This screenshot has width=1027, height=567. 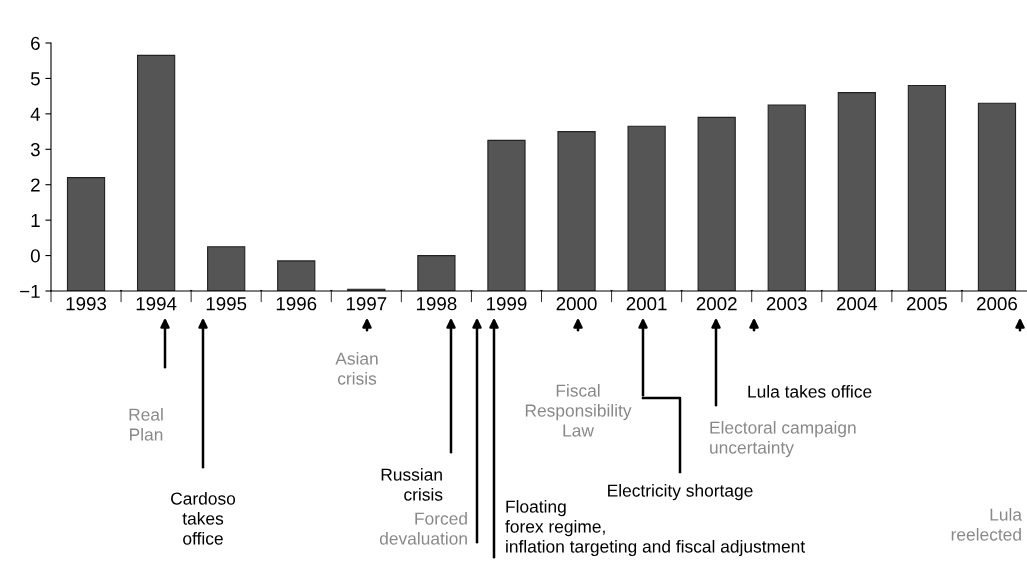 What do you see at coordinates (578, 410) in the screenshot?
I see `text: Fiscal Responsibility Law` at bounding box center [578, 410].